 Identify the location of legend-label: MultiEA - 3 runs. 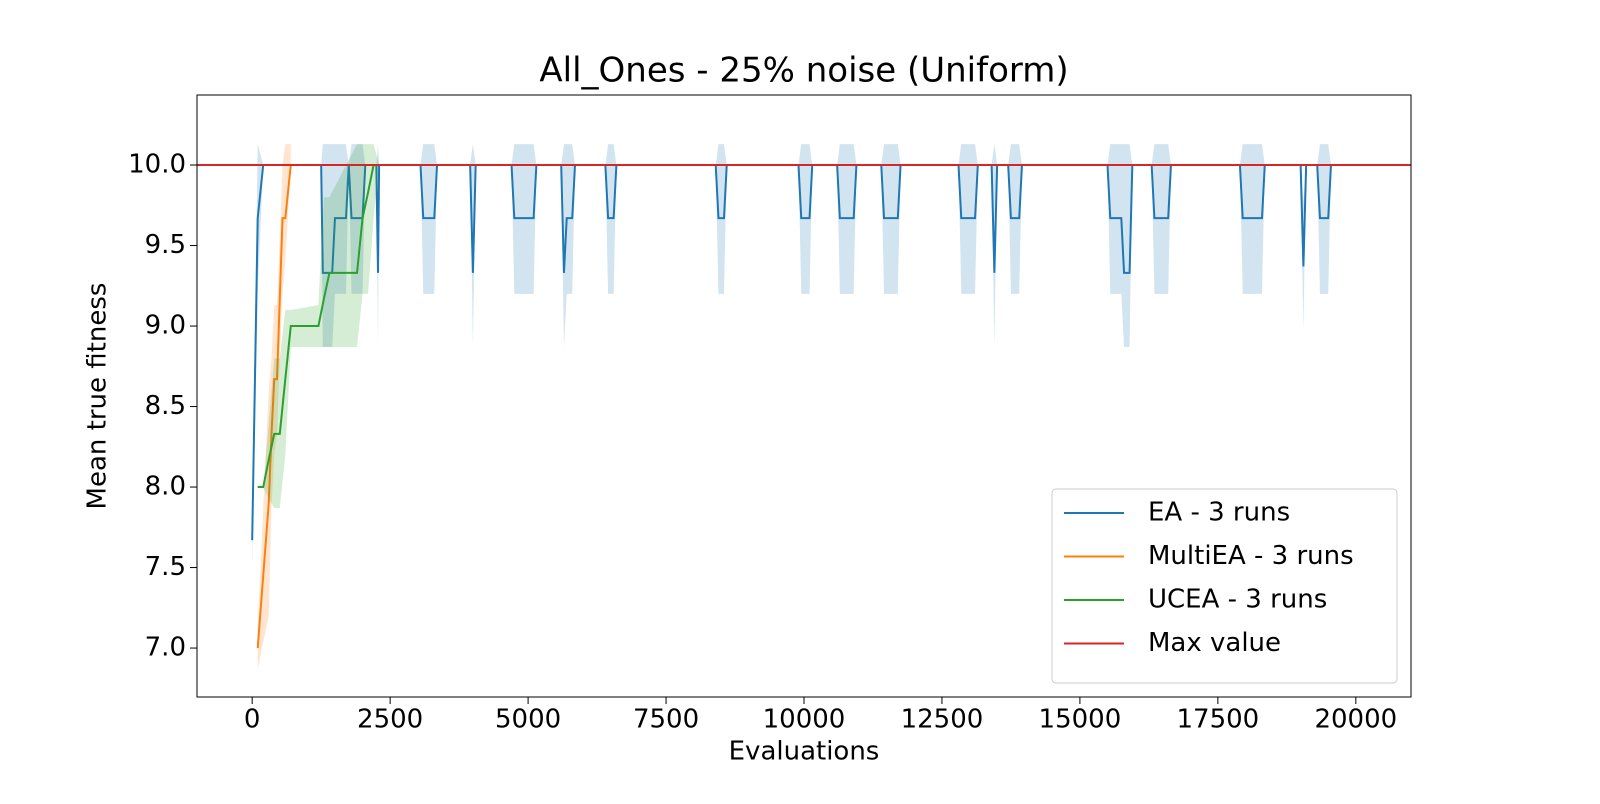
(1251, 556).